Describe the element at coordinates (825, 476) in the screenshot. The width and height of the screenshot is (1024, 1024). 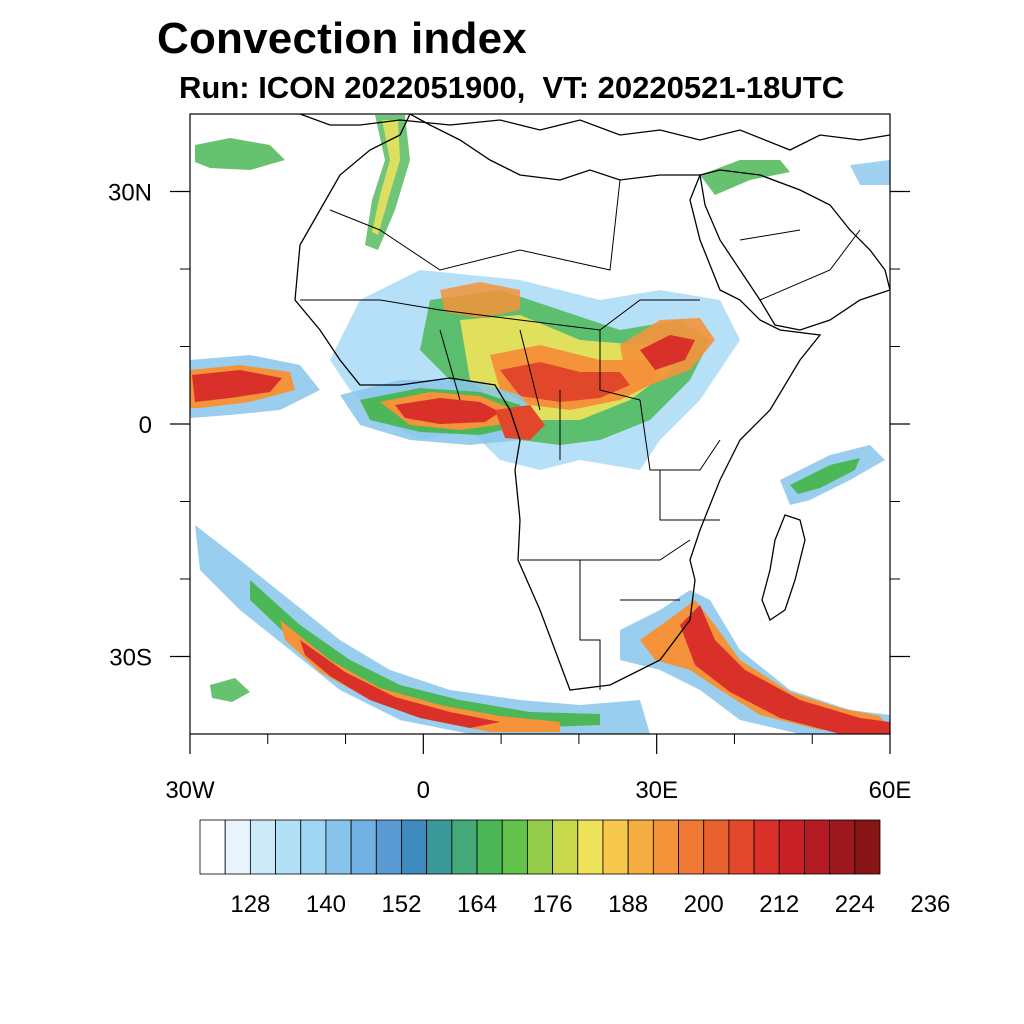
I see `field-indian-ocean-green` at that location.